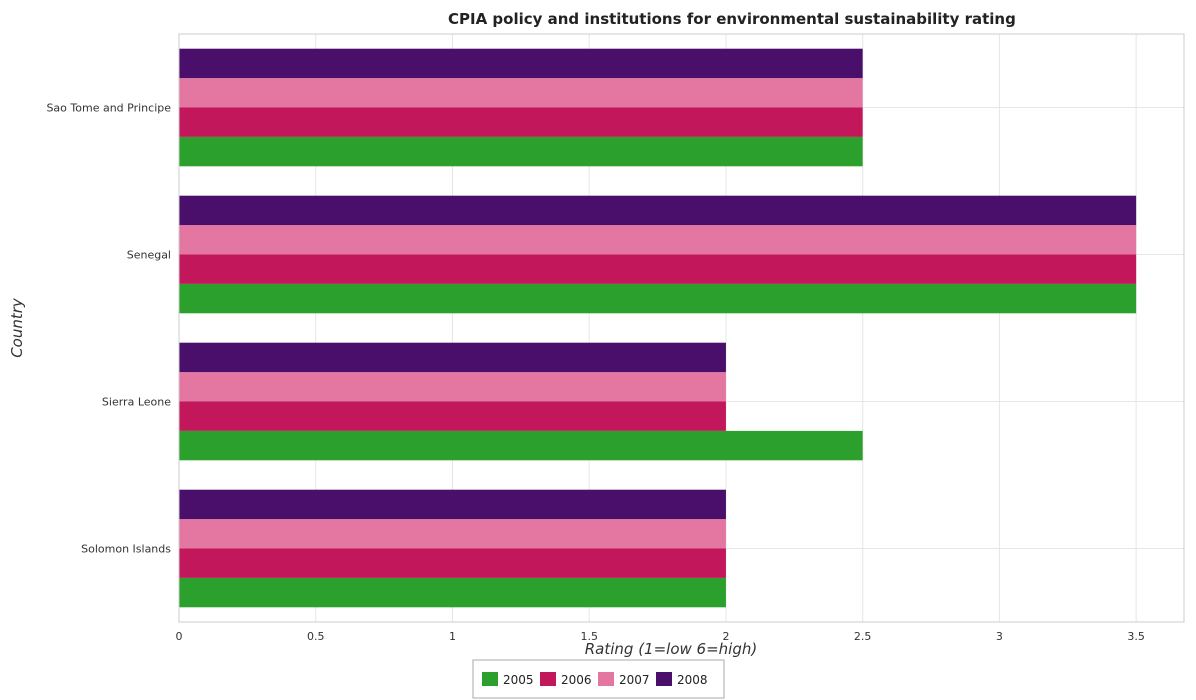 The height and width of the screenshot is (700, 1196). Describe the element at coordinates (316, 636) in the screenshot. I see `x-tick-label: 0.5` at that location.